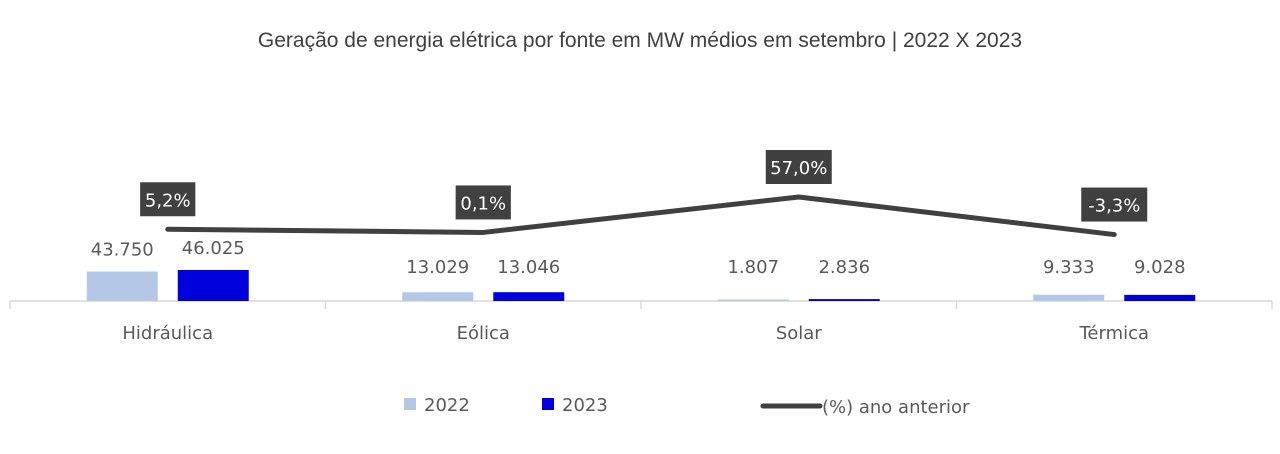 Image resolution: width=1280 pixels, height=454 pixels. What do you see at coordinates (213, 248) in the screenshot?
I see `bar-label-2023-0: 46.025` at bounding box center [213, 248].